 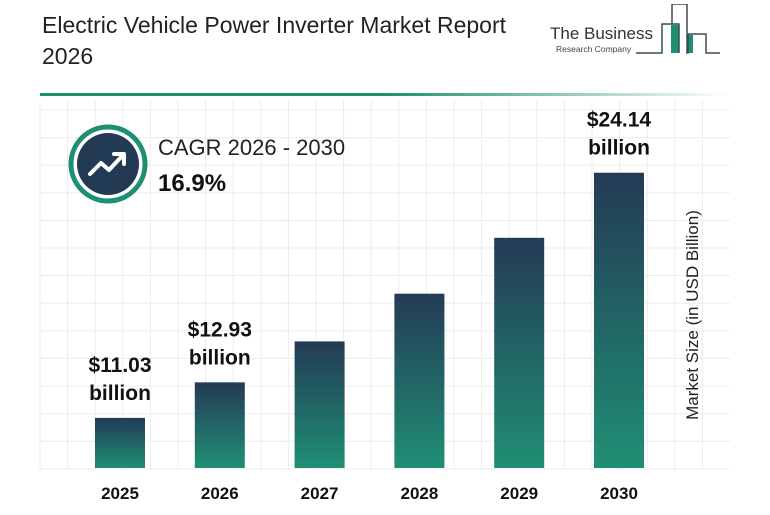 I want to click on bar-2026, so click(x=219, y=425).